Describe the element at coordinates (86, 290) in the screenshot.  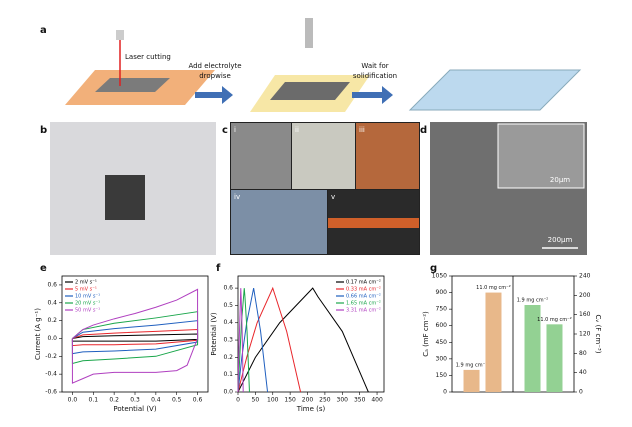
I see `legend-label: 5 mV s⁻¹` at that location.